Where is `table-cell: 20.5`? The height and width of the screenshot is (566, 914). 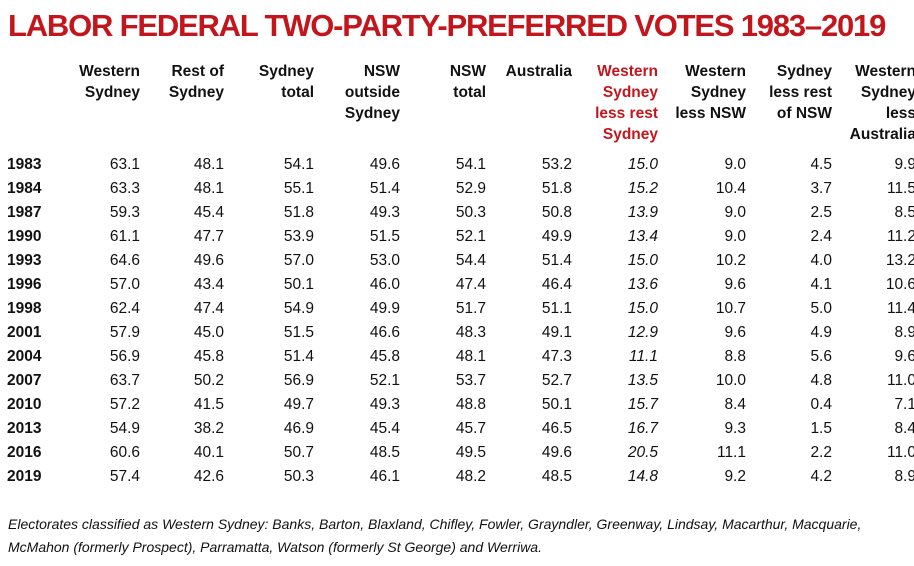 table-cell: 20.5 is located at coordinates (642, 452).